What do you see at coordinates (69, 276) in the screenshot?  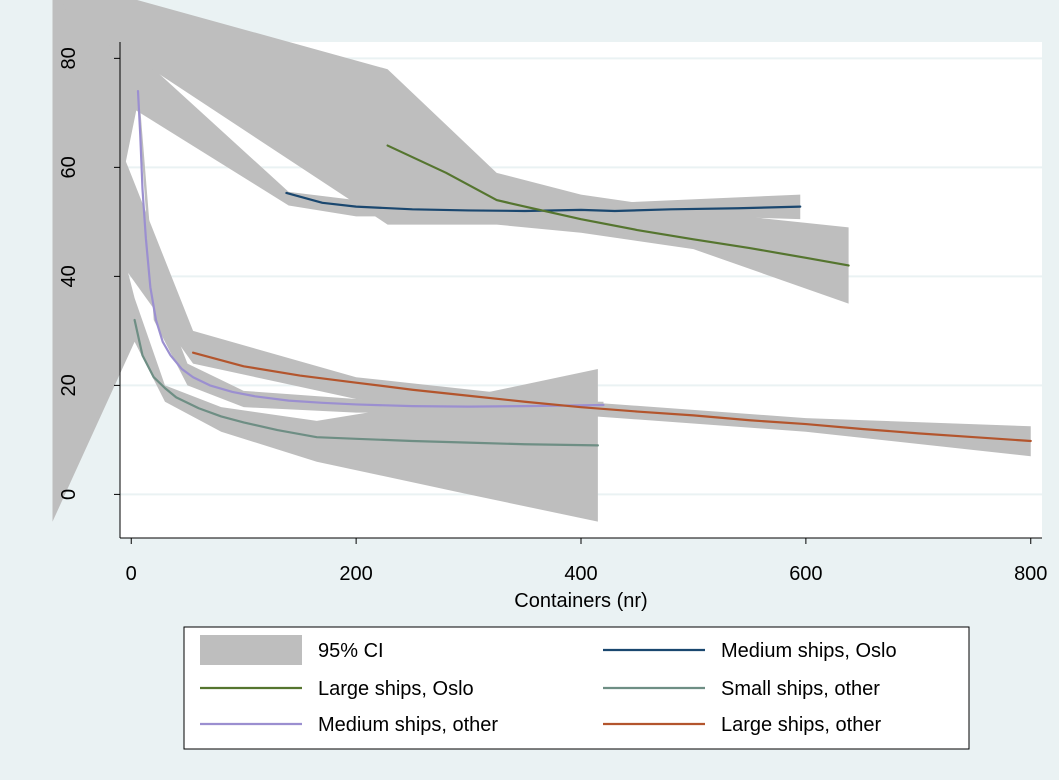 I see `y-tick-label: 40` at bounding box center [69, 276].